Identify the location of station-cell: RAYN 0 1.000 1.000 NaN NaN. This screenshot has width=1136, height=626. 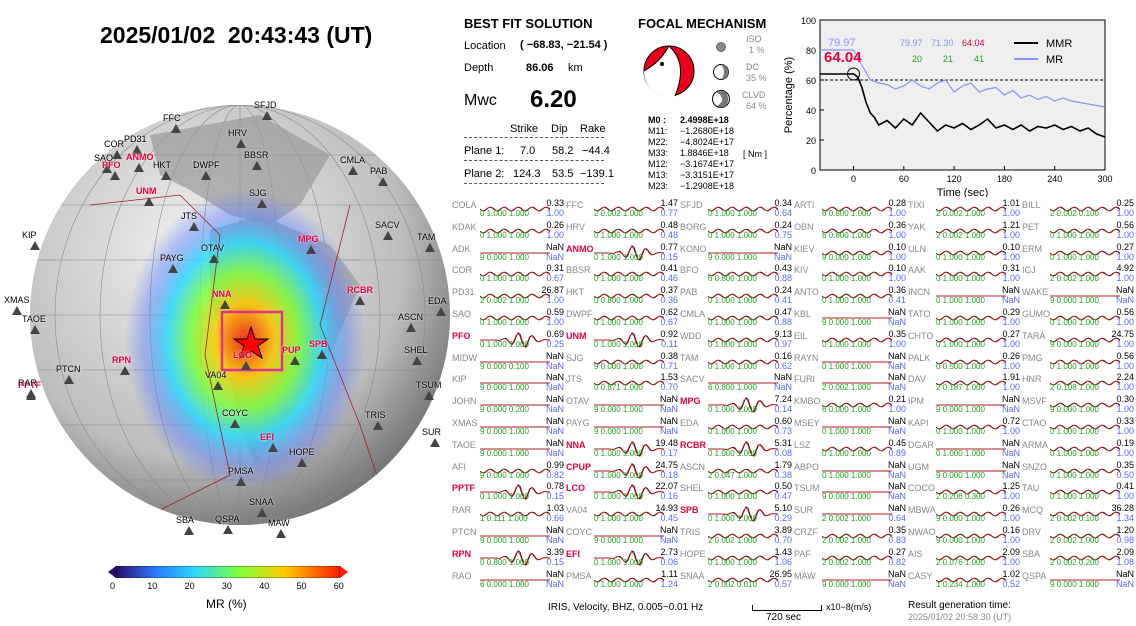
(850, 362).